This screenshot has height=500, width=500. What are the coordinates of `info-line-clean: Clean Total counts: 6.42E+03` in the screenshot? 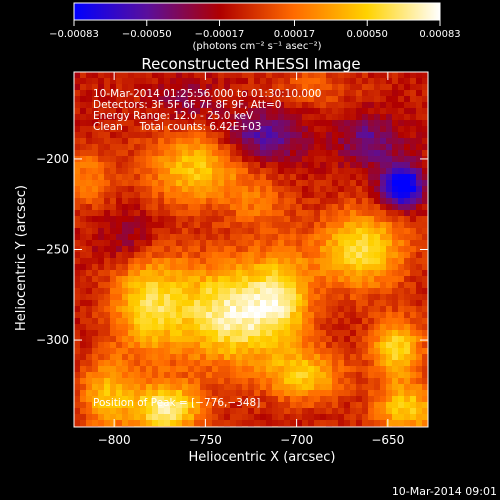 It's located at (177, 127).